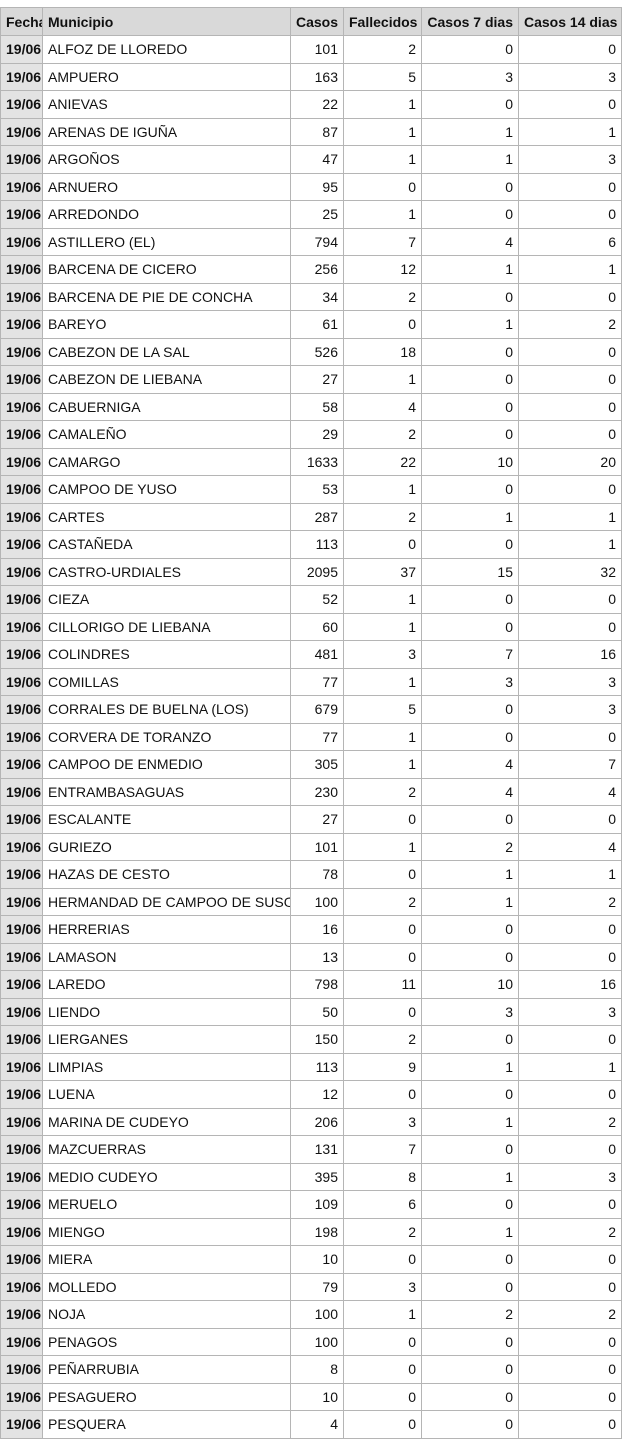 This screenshot has height=1440, width=622. I want to click on number-cell: 8, so click(317, 1369).